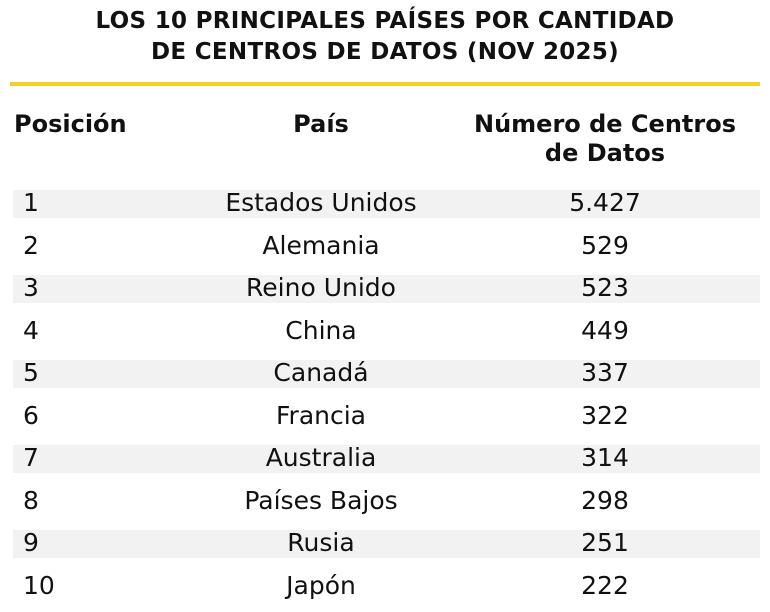 The image size is (770, 612). I want to click on header-pais: País, so click(321, 124).